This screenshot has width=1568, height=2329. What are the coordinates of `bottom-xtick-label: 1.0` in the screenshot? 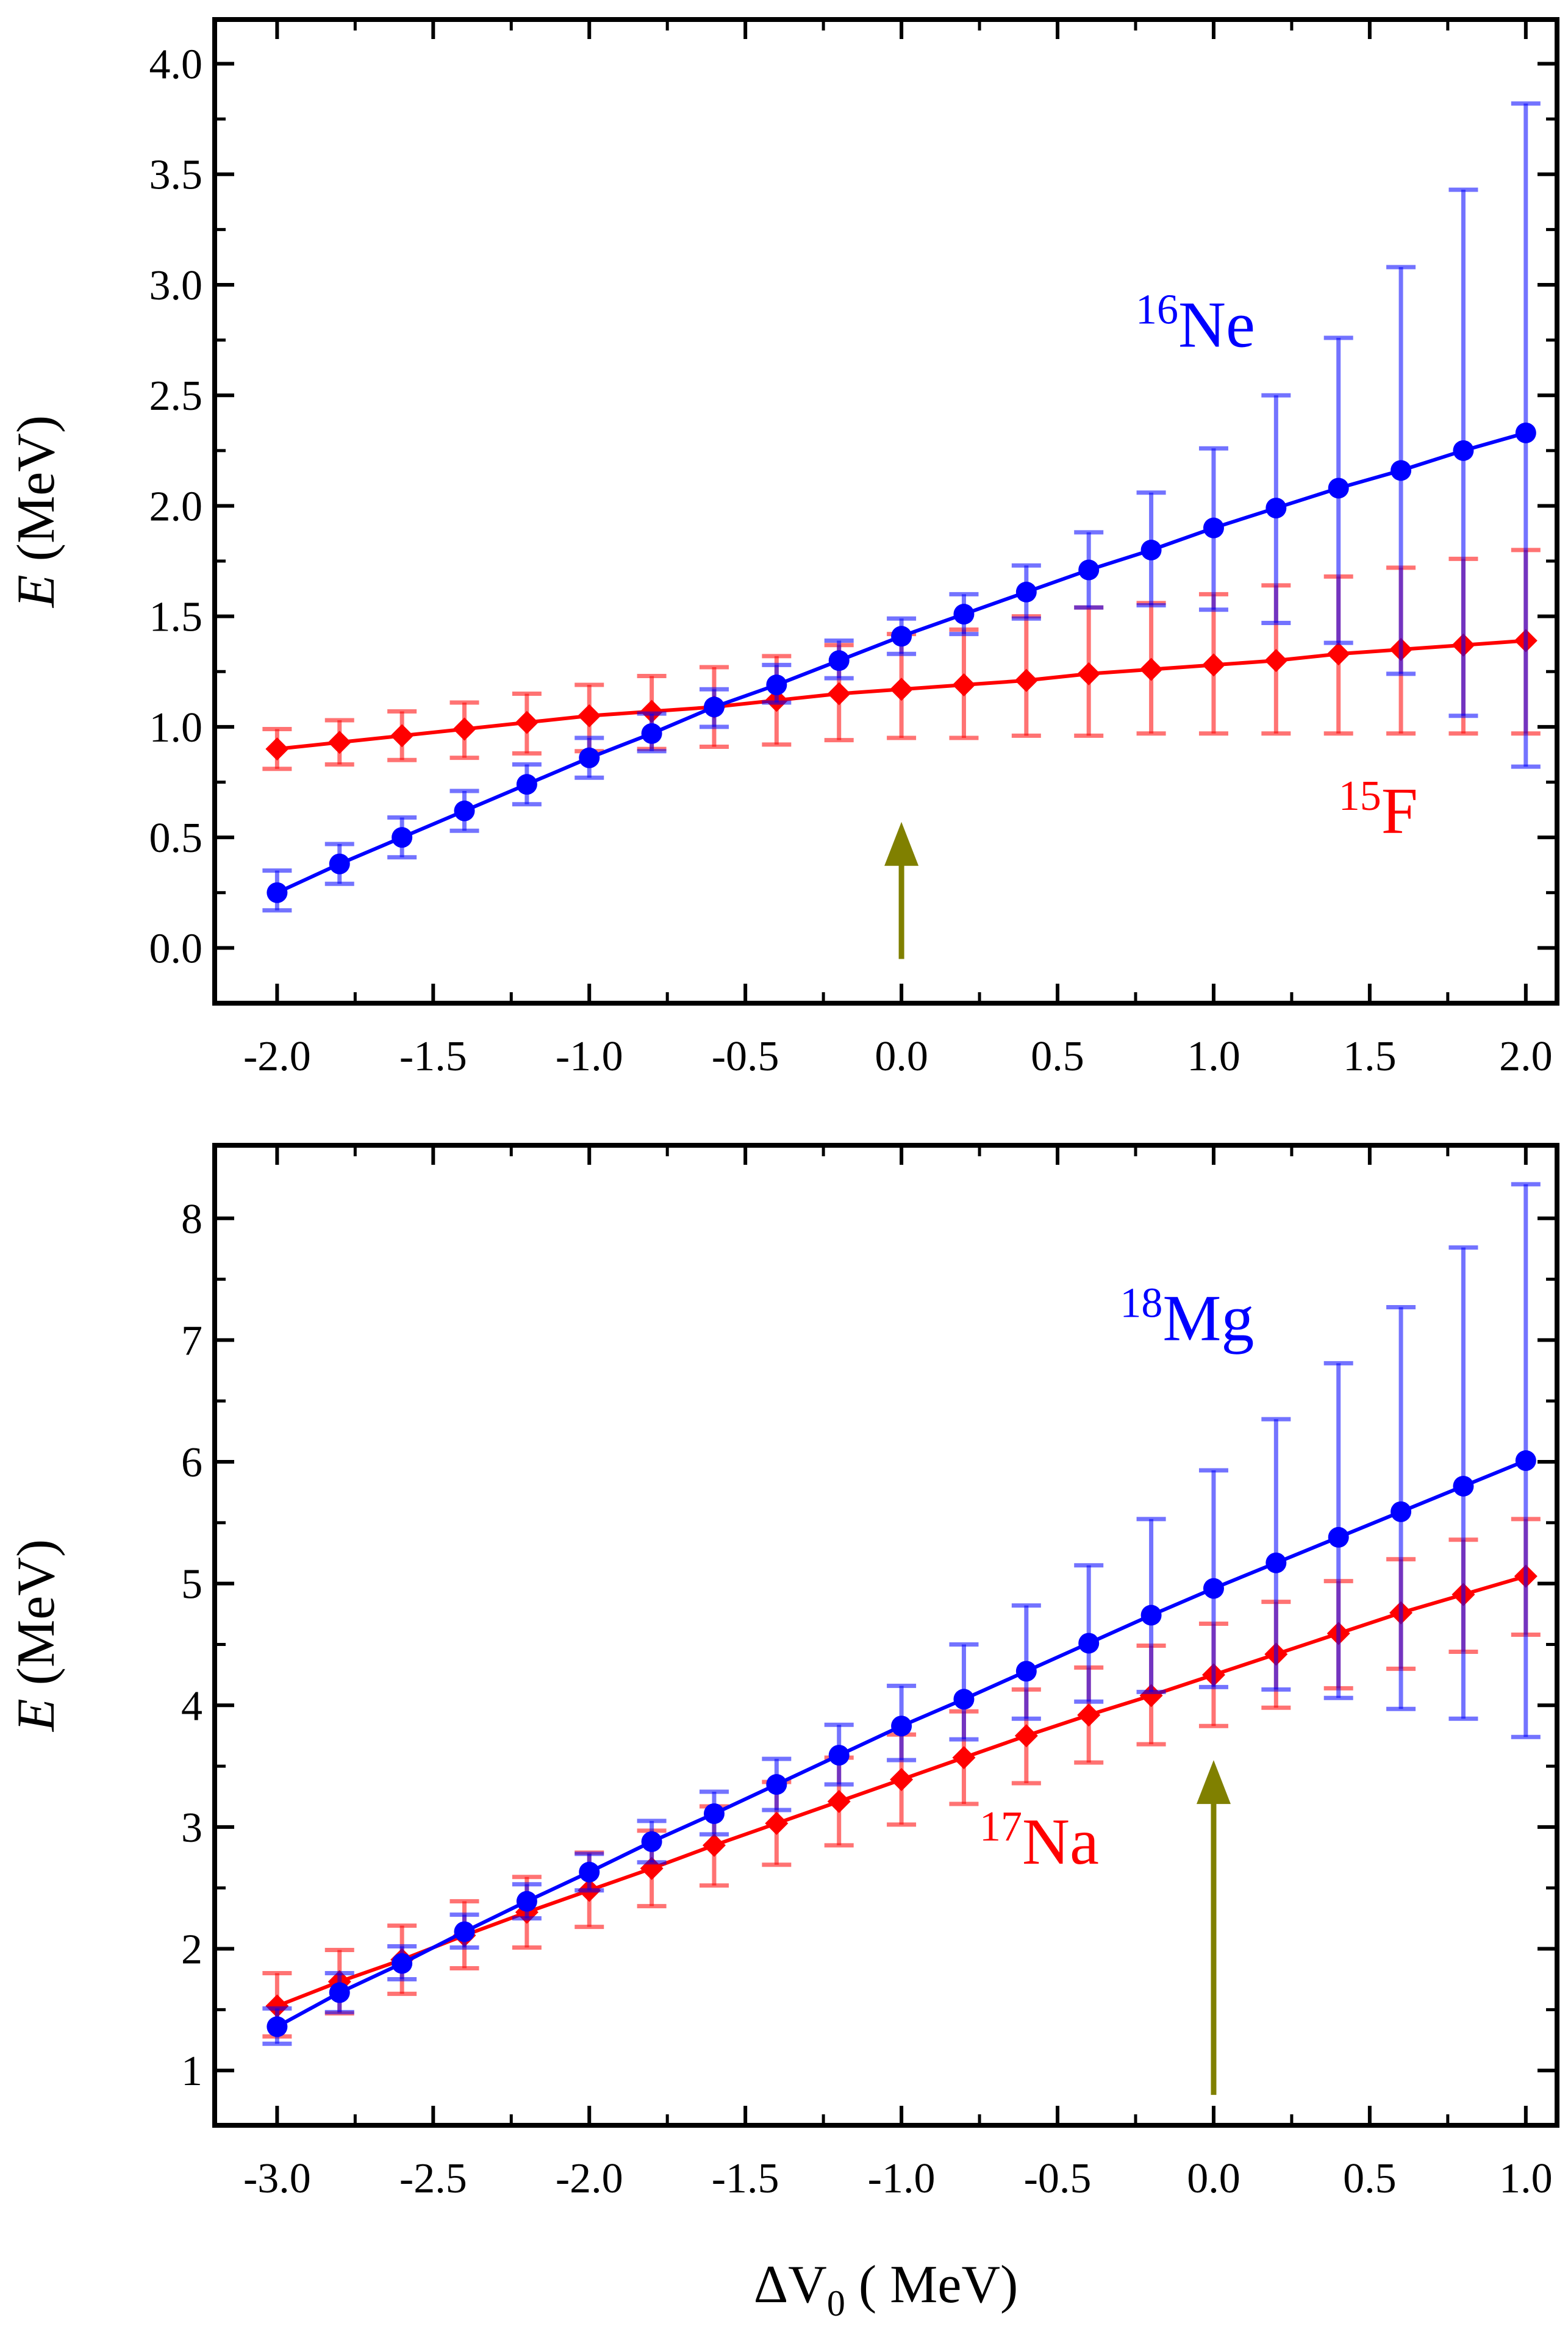 It's located at (1526, 2178).